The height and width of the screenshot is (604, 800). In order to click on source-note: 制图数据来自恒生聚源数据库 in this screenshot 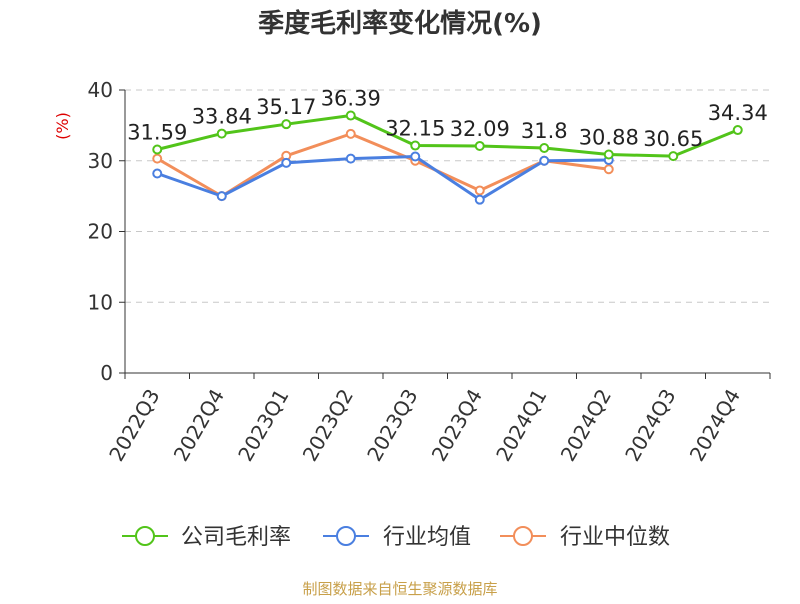, I will do `click(399, 589)`.